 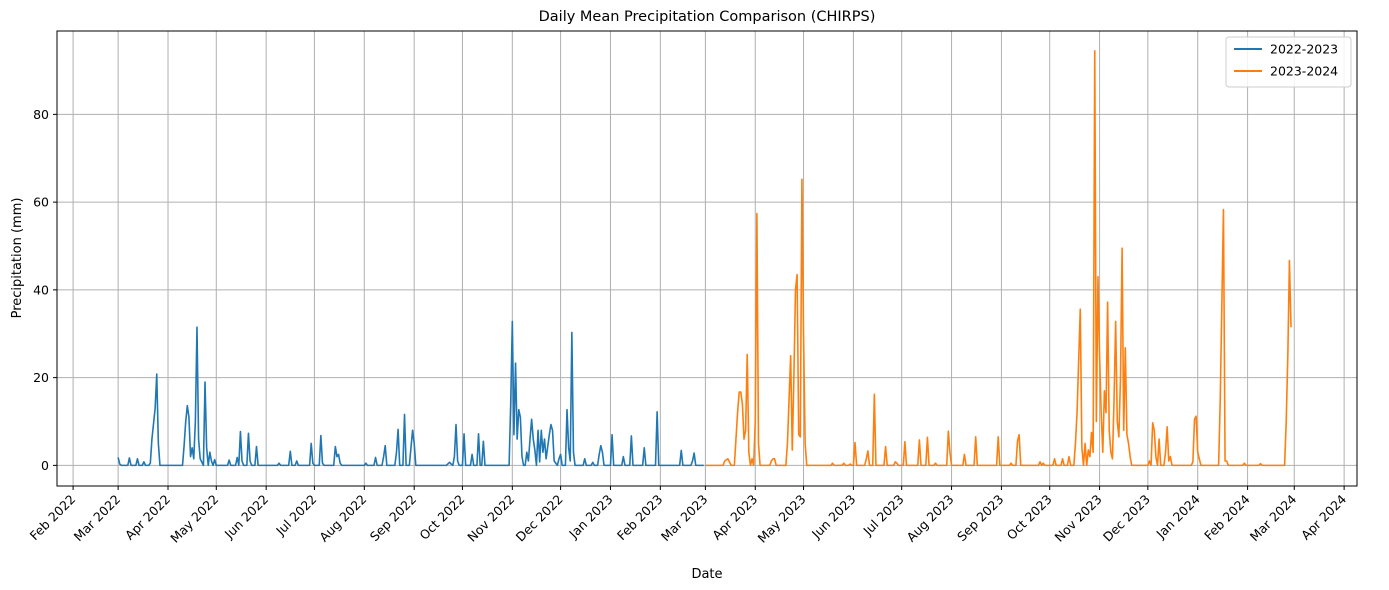 I want to click on y-tick-label: 40, so click(x=41, y=289).